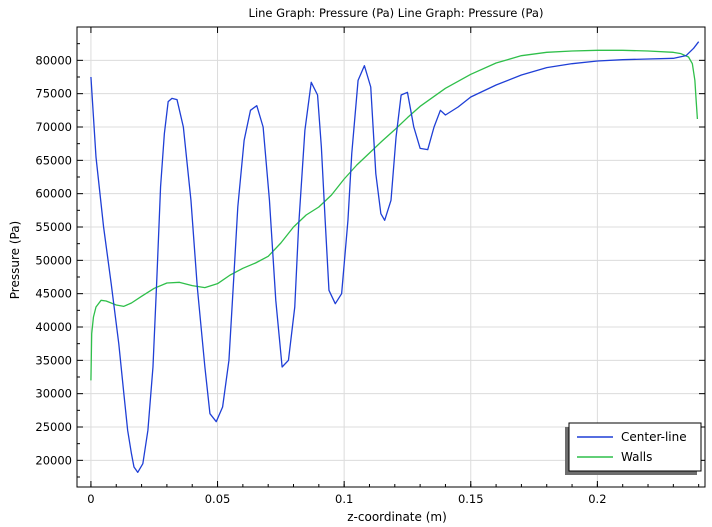  Describe the element at coordinates (597, 499) in the screenshot. I see `x-tick-label: 0.2` at that location.